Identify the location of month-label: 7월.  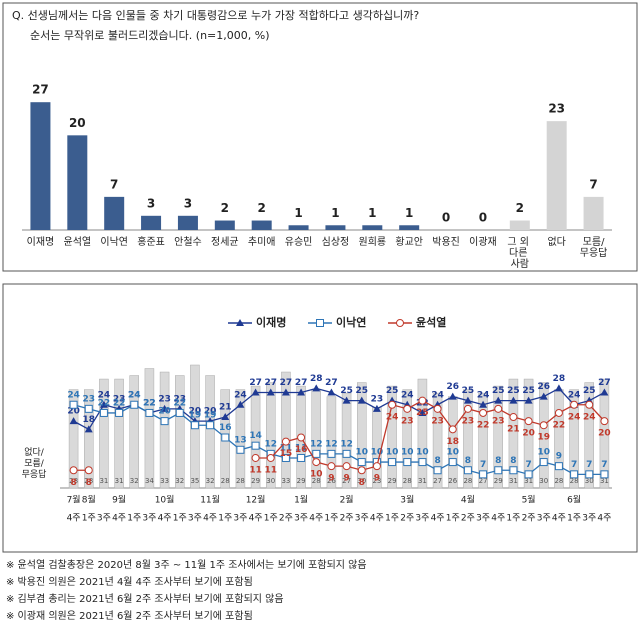
(74, 500).